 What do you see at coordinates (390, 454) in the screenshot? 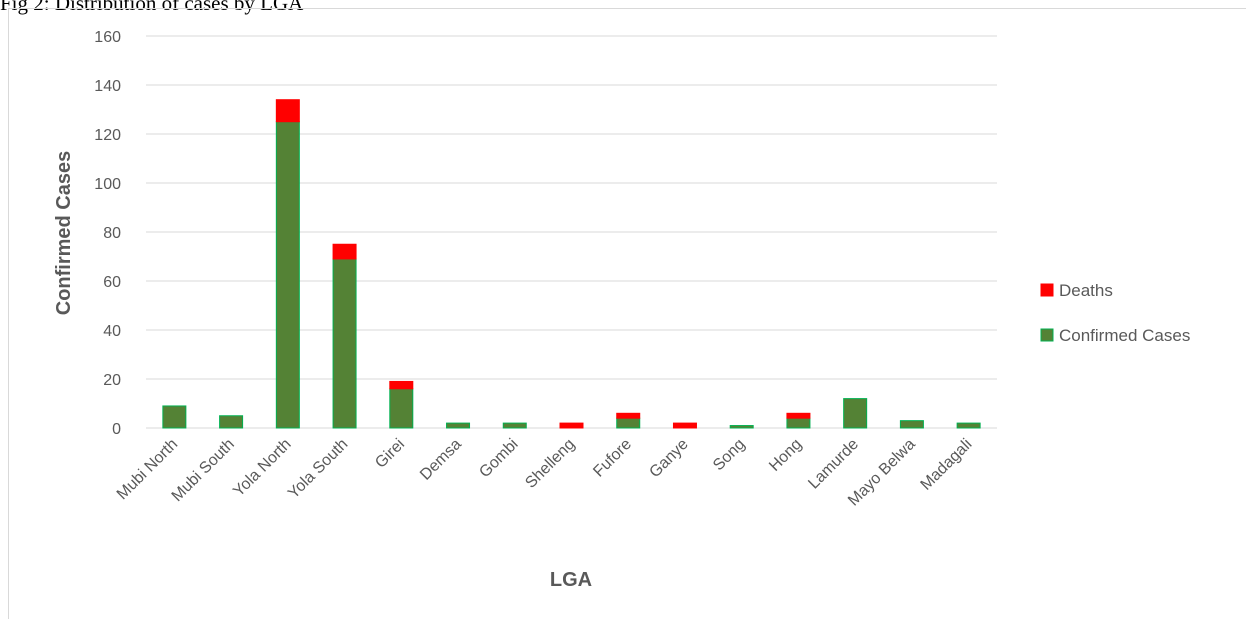
I see `x-tick-label: Girei` at bounding box center [390, 454].